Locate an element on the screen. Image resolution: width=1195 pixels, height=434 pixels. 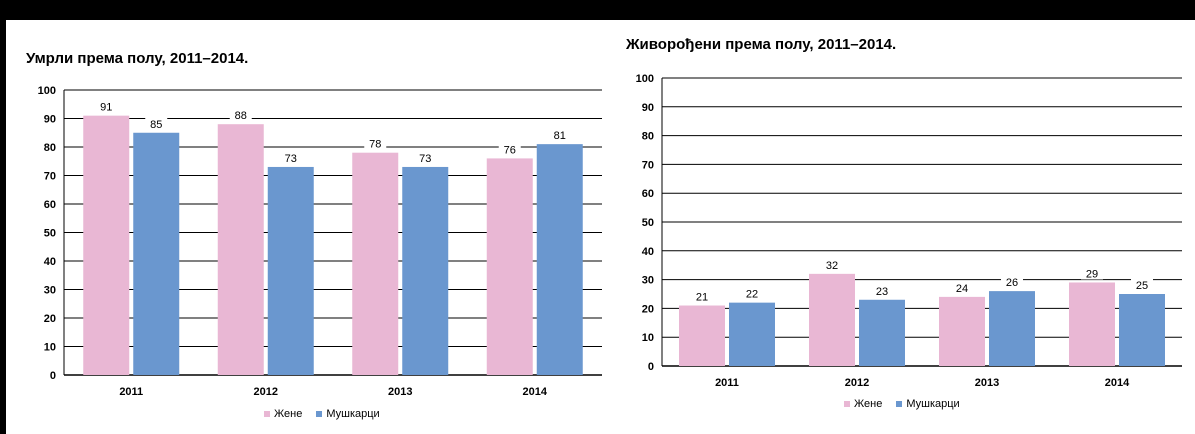
data-label: 85 is located at coordinates (156, 125).